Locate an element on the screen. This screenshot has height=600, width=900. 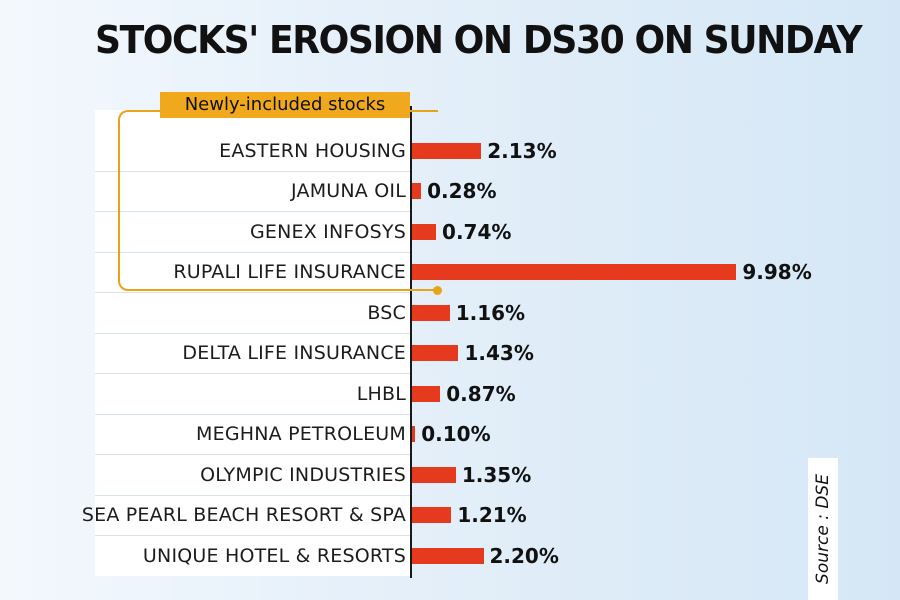
chart-title: STOCKS' EROSION ON DS30 ON SUNDAY is located at coordinates (479, 40).